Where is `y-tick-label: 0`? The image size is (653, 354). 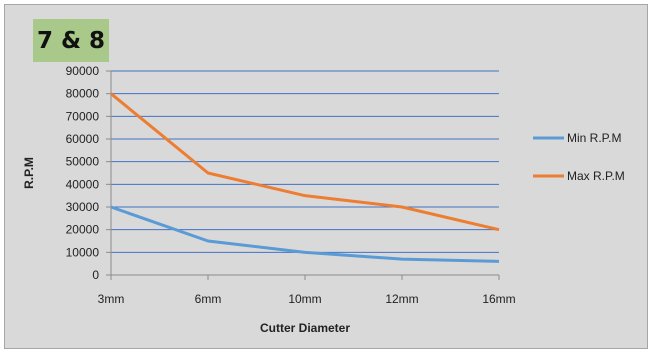
y-tick-label: 0 is located at coordinates (95, 275).